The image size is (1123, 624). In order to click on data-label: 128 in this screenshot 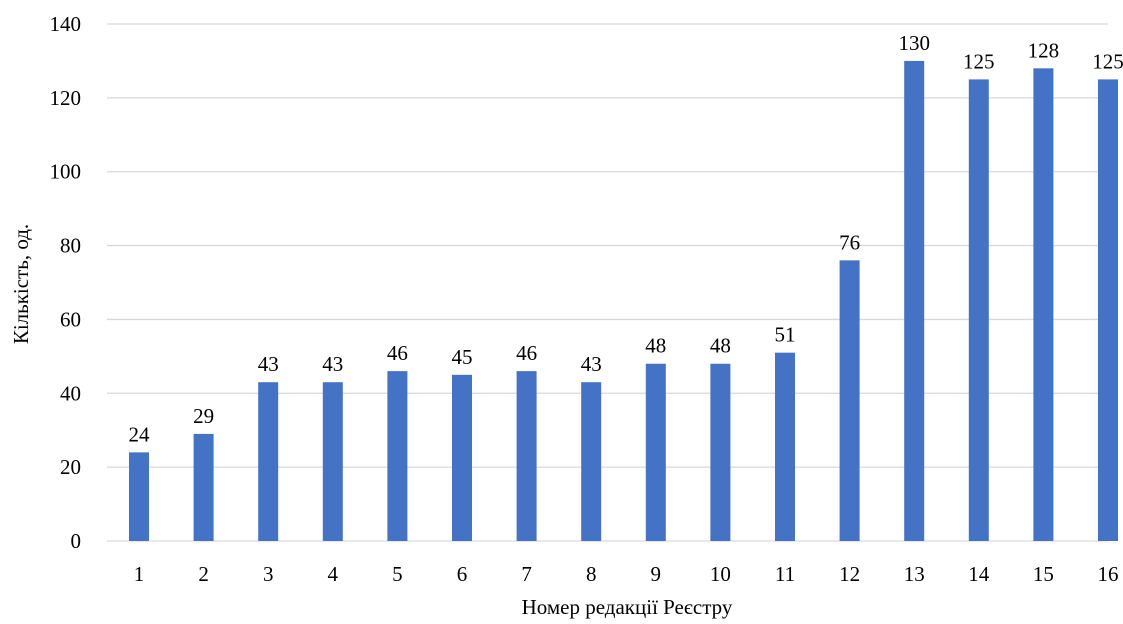, I will do `click(1044, 50)`.